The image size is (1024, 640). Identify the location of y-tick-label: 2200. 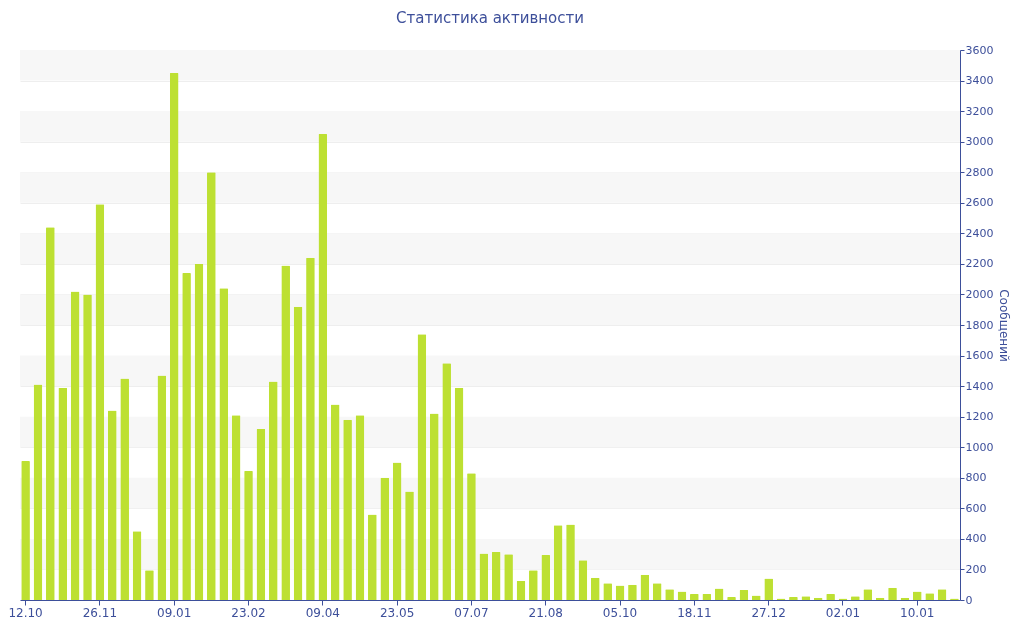
(979, 264).